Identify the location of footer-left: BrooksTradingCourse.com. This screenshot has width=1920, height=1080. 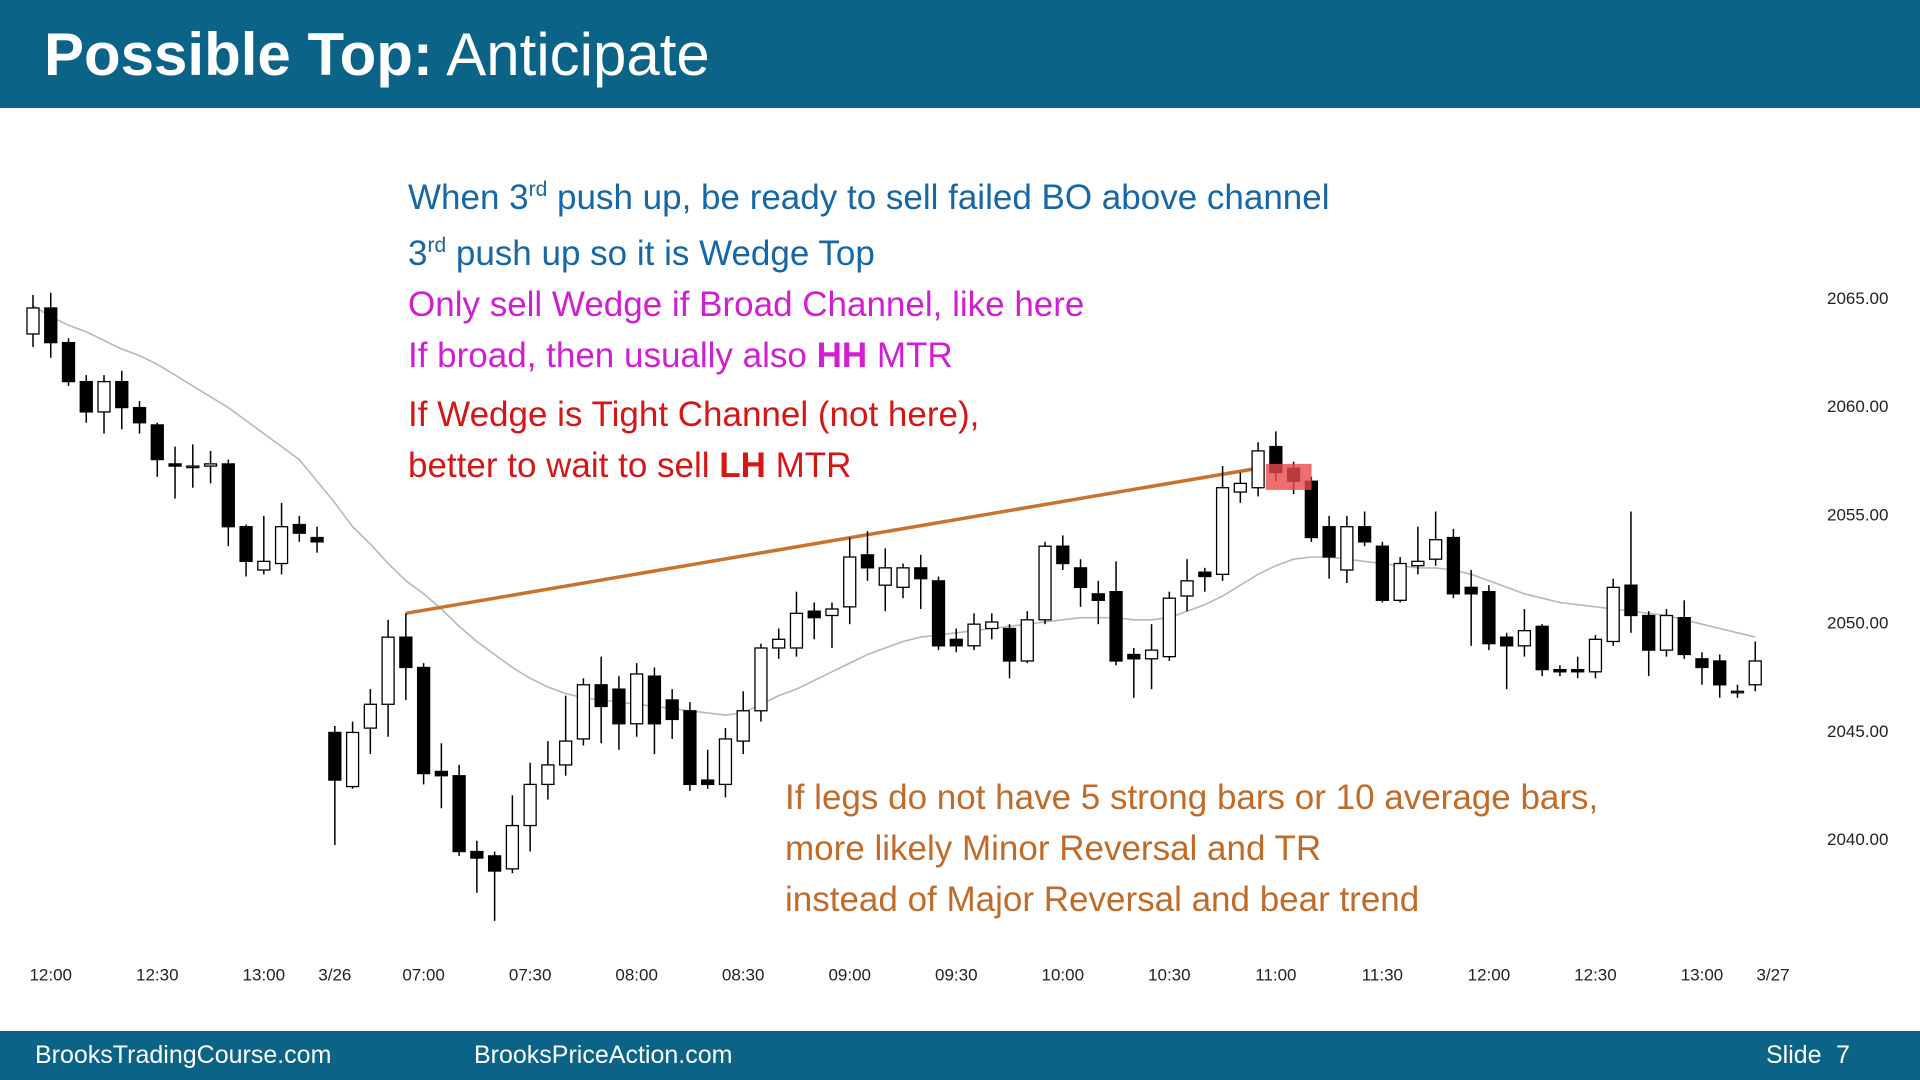
(183, 1055).